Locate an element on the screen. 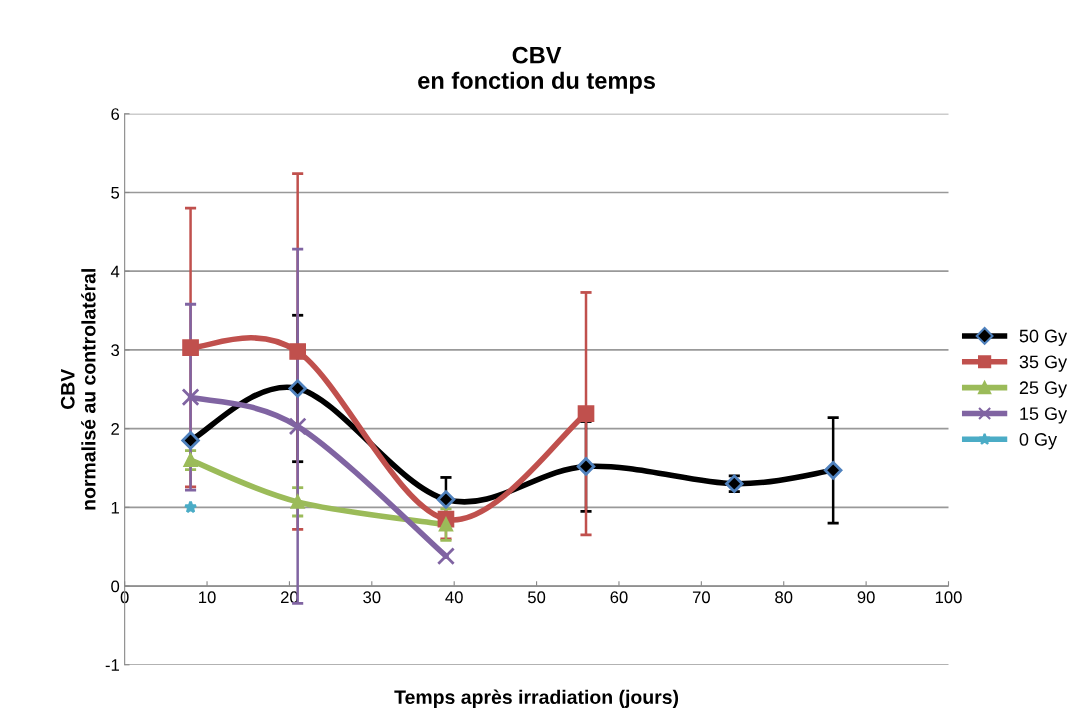 This screenshot has width=1084, height=711. y-tick-label: 4 is located at coordinates (115, 271).